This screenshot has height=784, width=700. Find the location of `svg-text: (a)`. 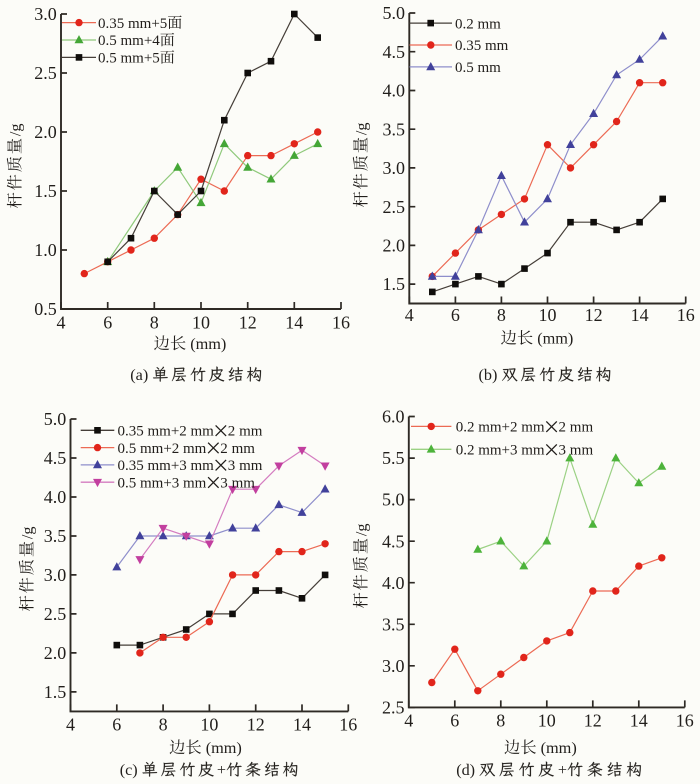

svg-text: (a) is located at coordinates (139, 375).